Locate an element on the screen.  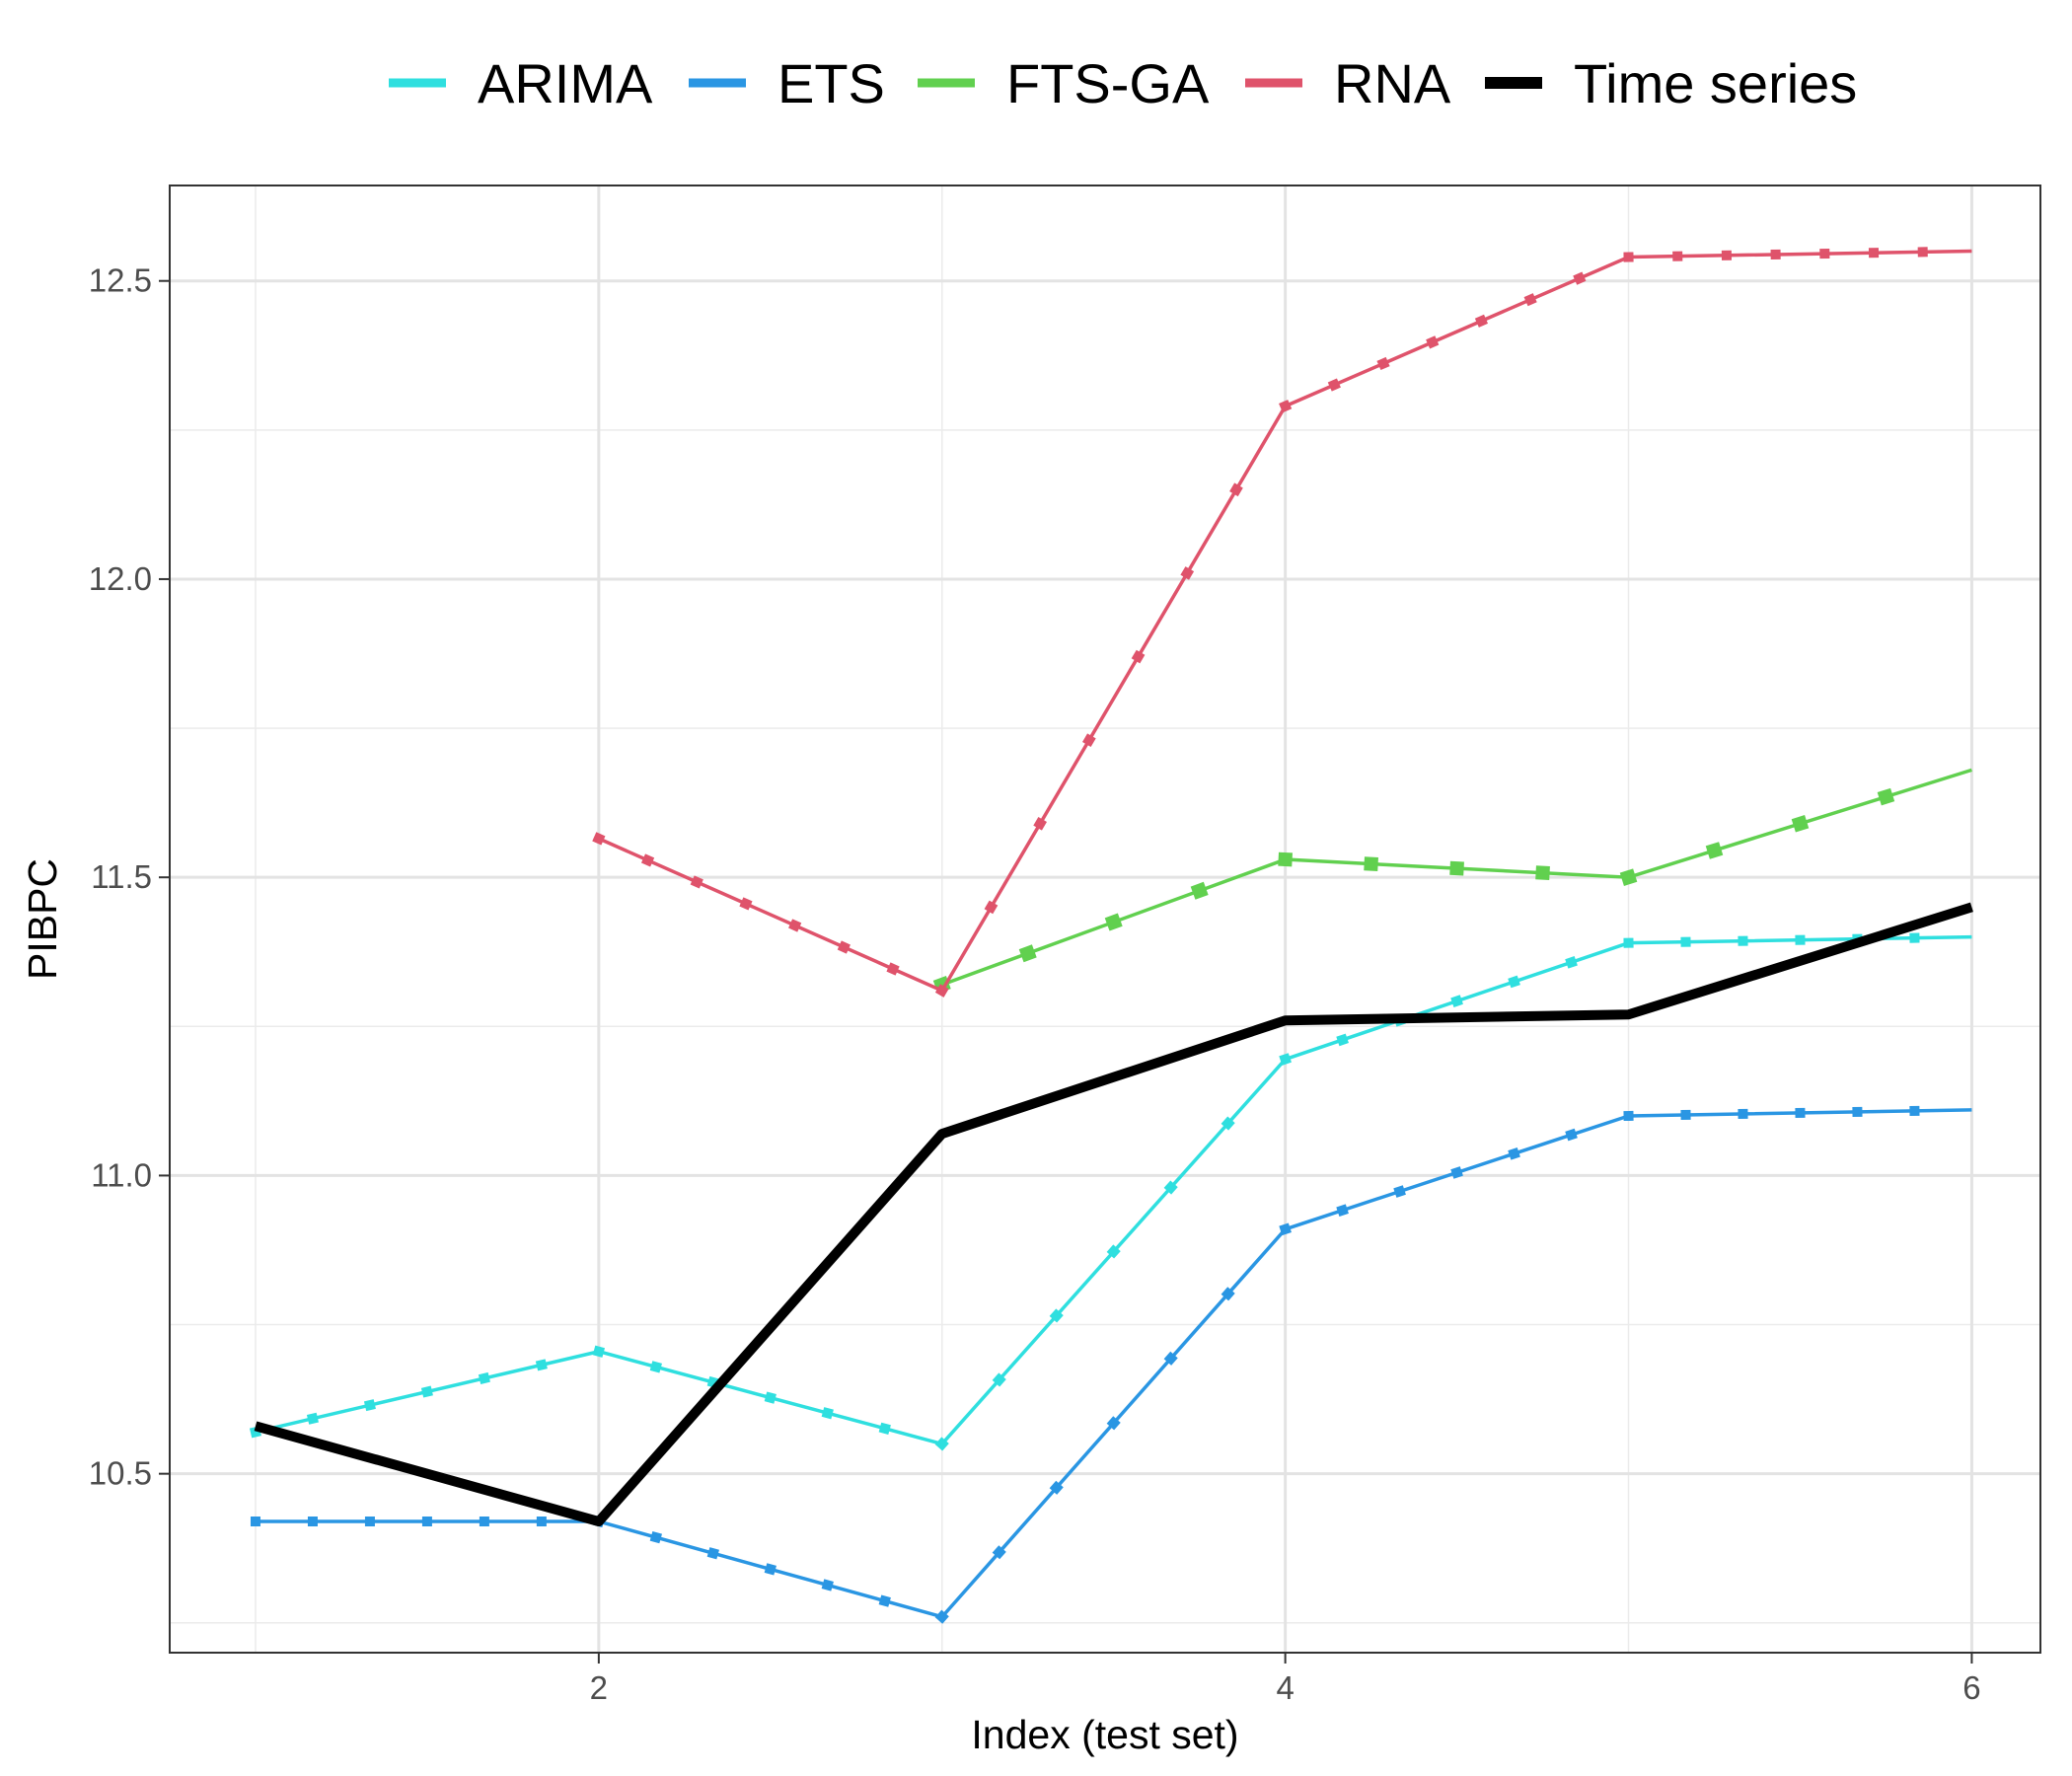
y-tick-label: 12.0 is located at coordinates (121, 578).